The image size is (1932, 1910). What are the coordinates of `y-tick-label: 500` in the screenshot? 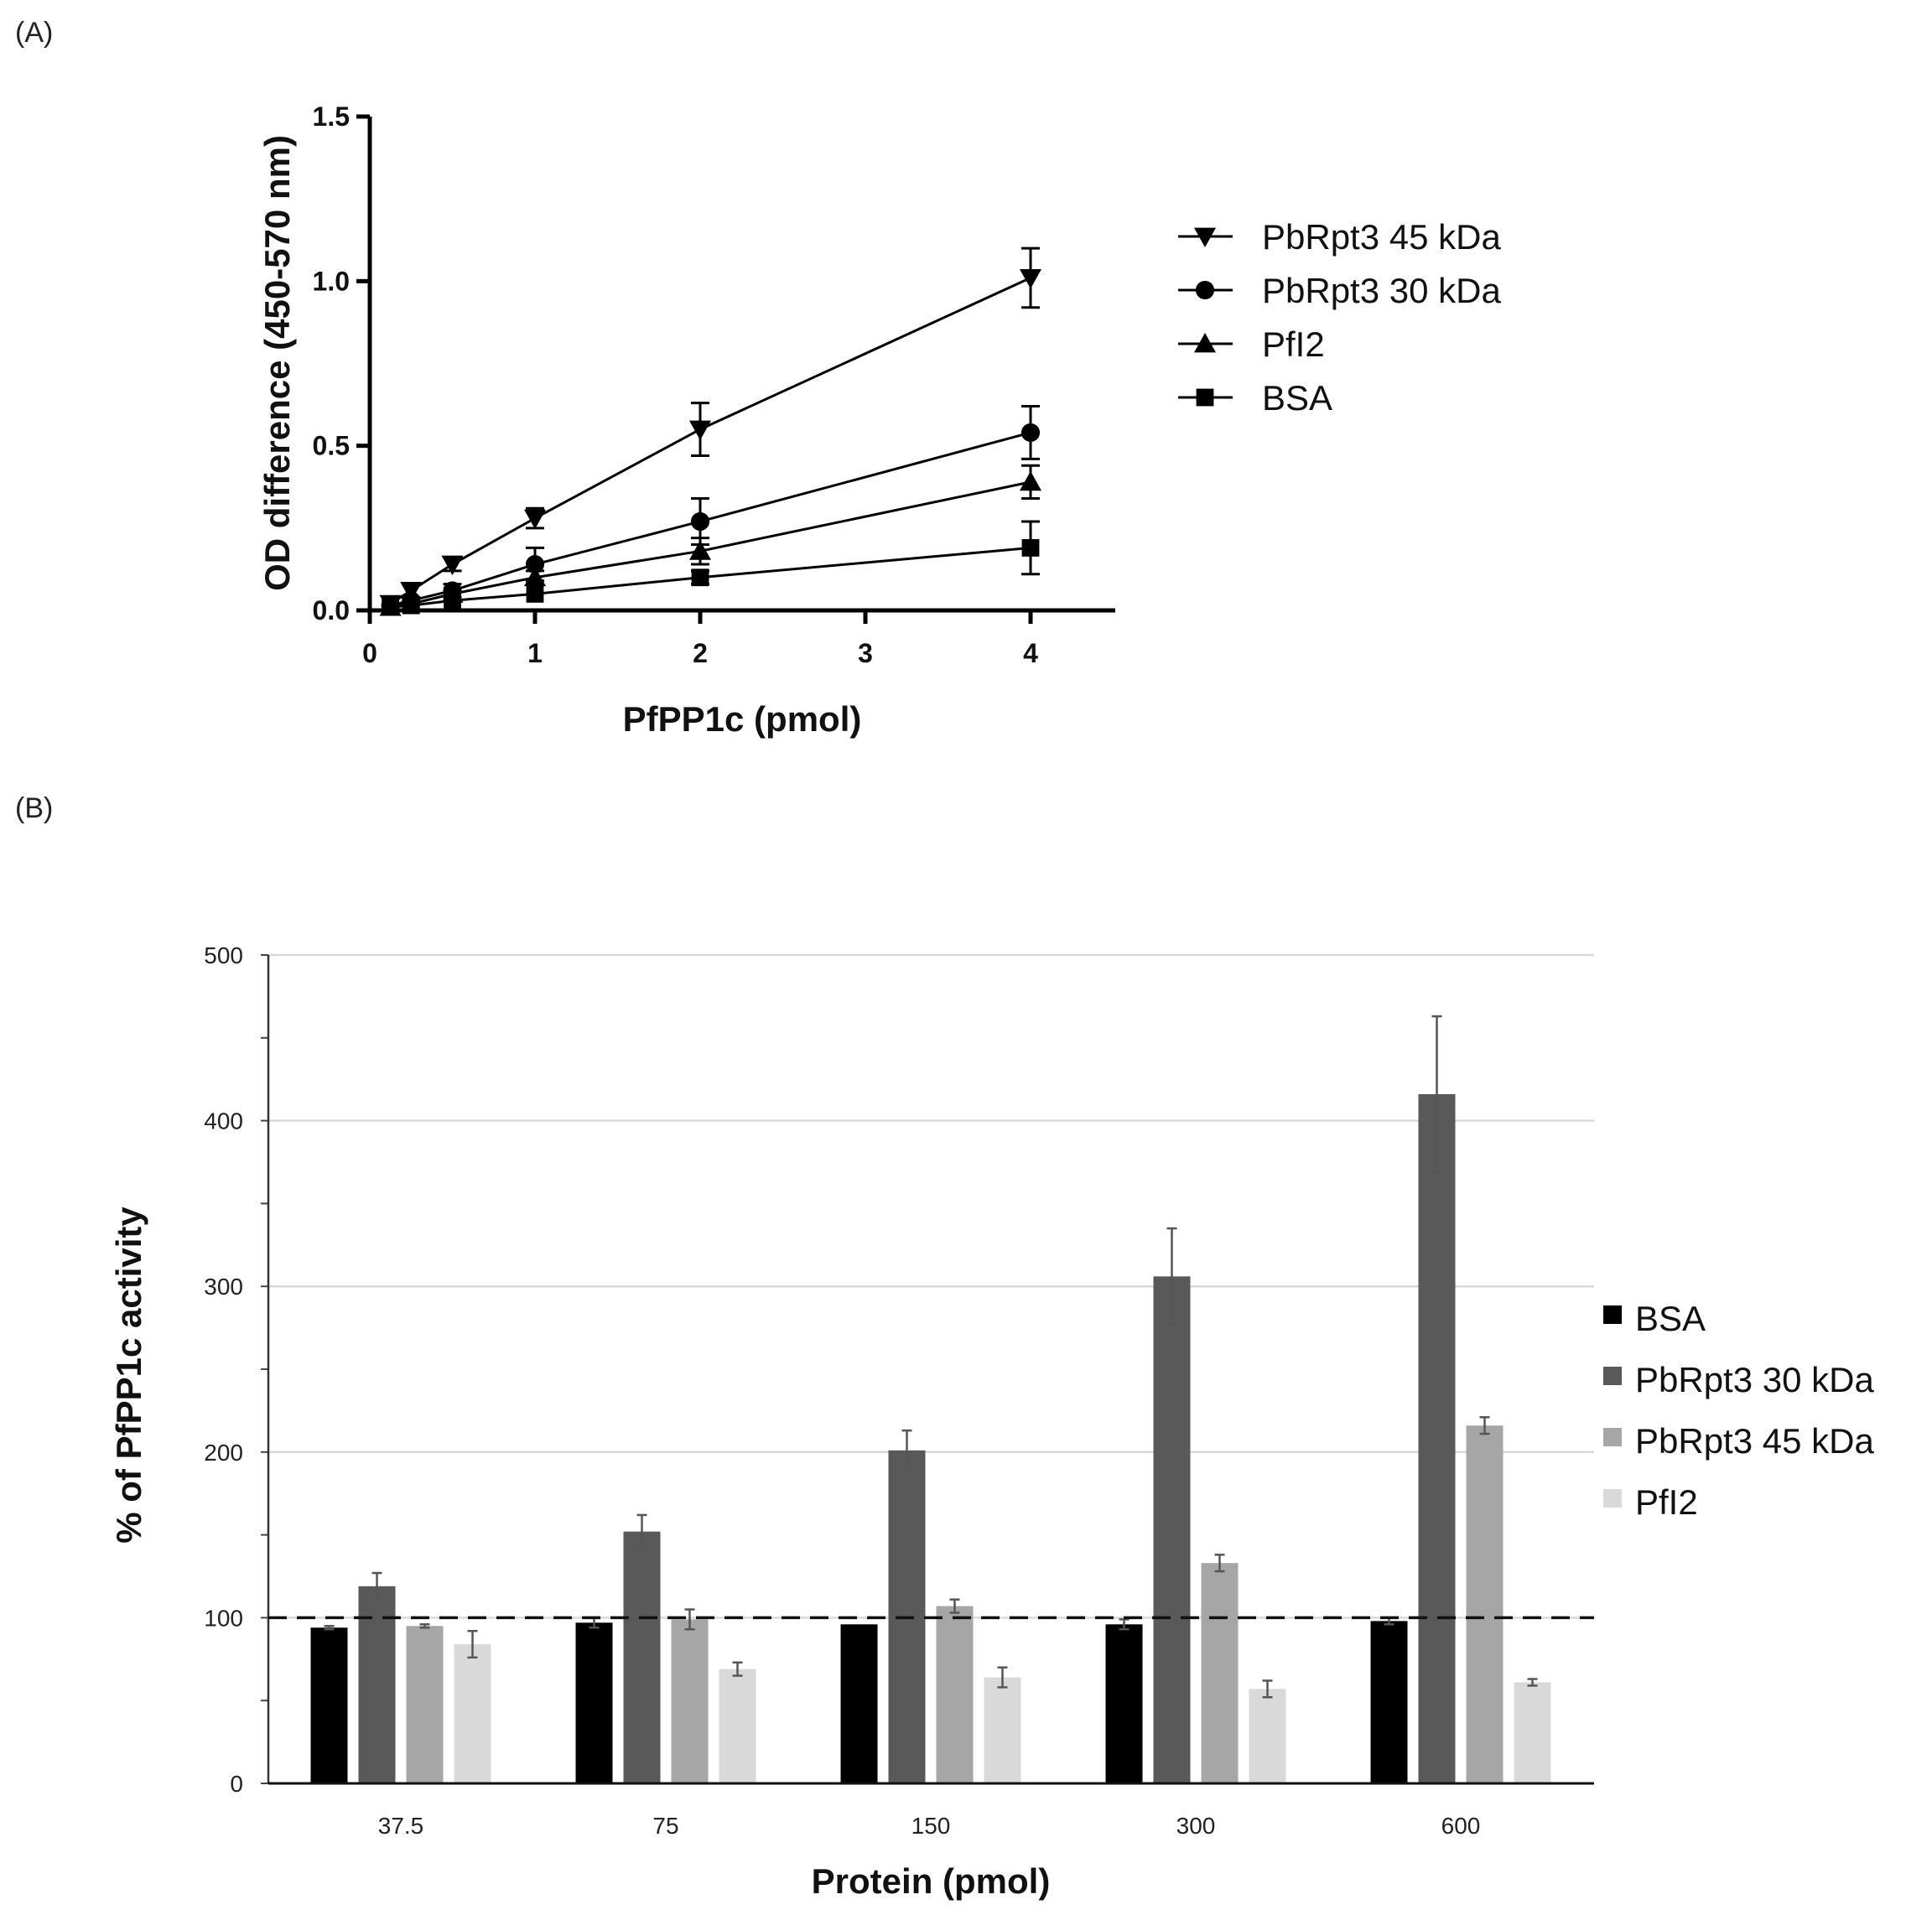 It's located at (223, 955).